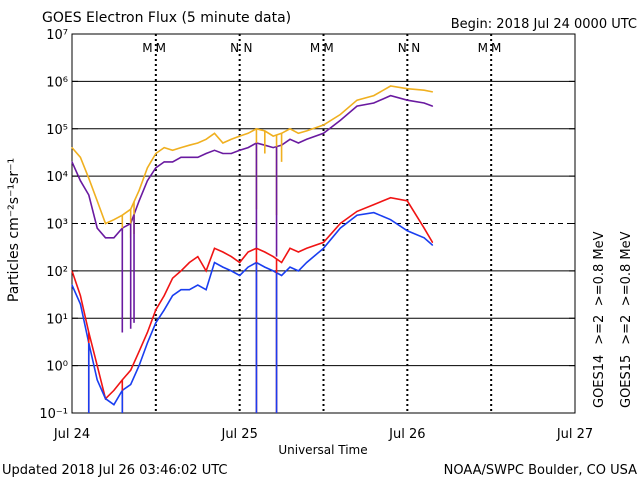 The width and height of the screenshot is (640, 480). Describe the element at coordinates (57, 272) in the screenshot. I see `y-tick-label: 10²` at that location.